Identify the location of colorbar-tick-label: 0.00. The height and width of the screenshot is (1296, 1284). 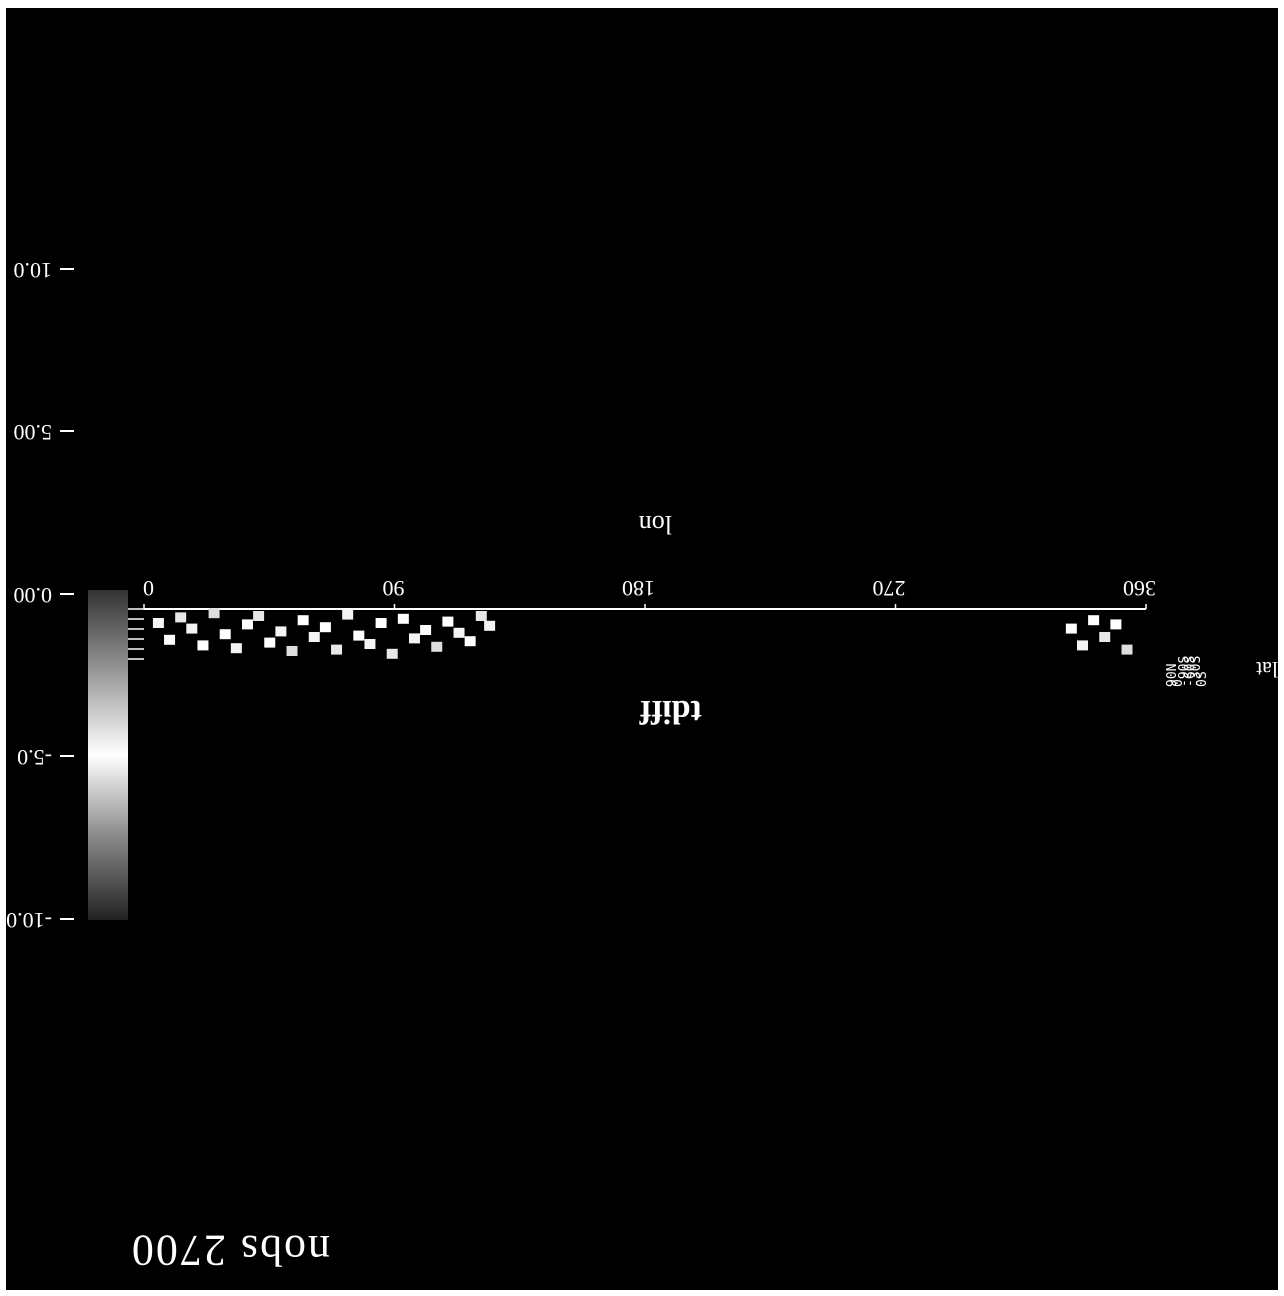
(33, 595).